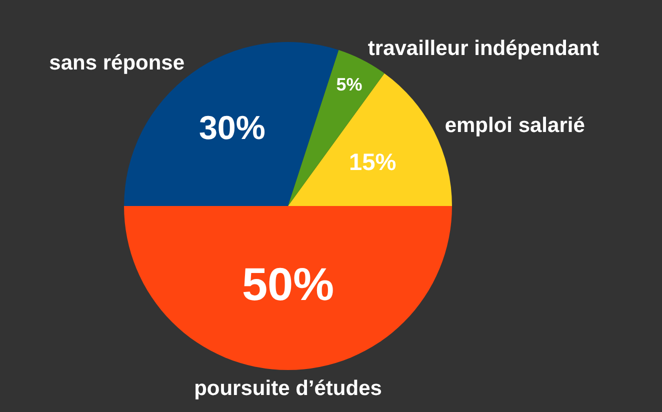 The height and width of the screenshot is (412, 662). Describe the element at coordinates (514, 126) in the screenshot. I see `slice-label: emploi salarié` at that location.